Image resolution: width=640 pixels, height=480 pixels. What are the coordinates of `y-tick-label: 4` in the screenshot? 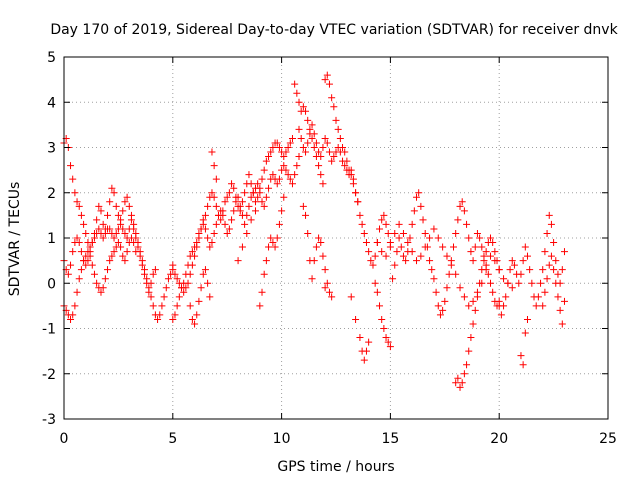 It's located at (51, 103).